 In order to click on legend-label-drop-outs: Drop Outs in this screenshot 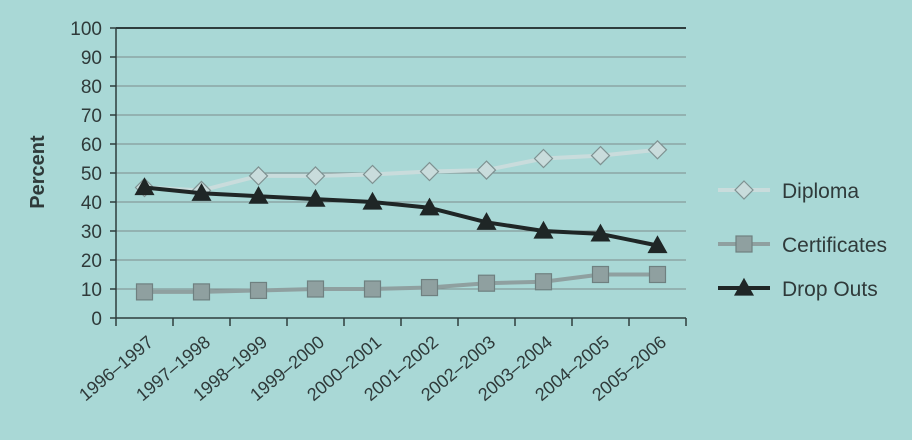, I will do `click(830, 289)`.